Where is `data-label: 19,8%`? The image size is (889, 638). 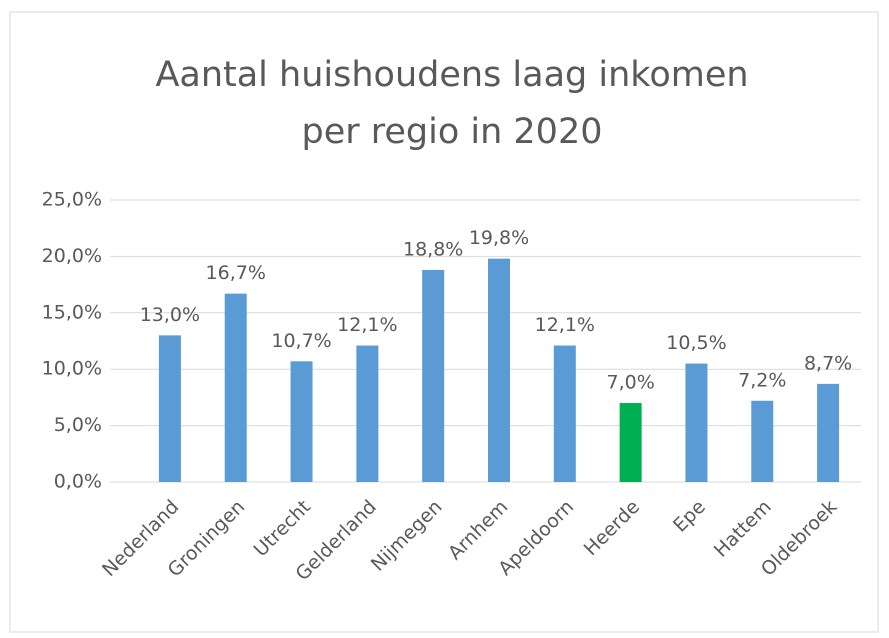
data-label: 19,8% is located at coordinates (499, 238).